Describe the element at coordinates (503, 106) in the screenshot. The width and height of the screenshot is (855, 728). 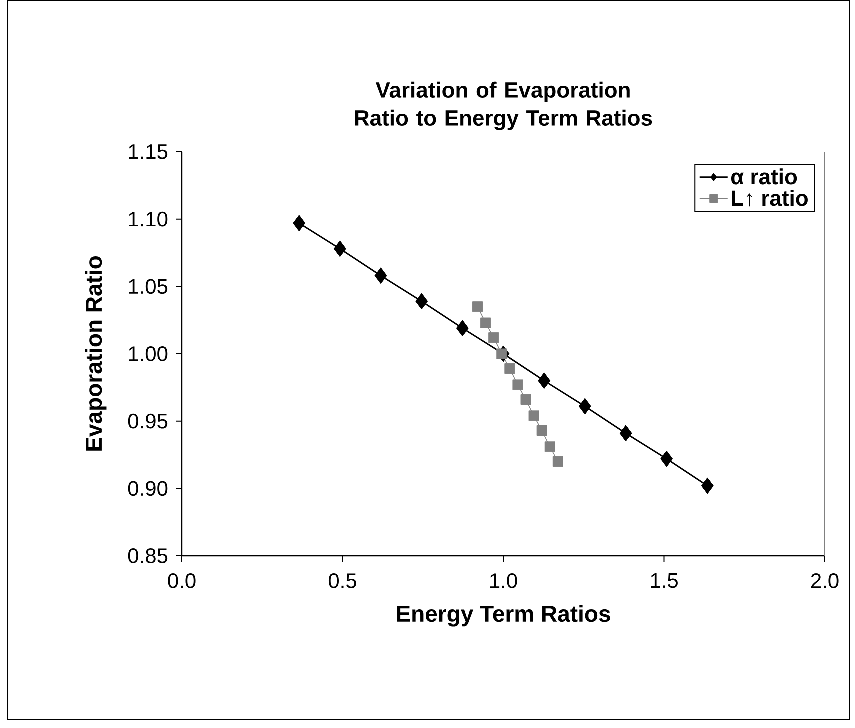
I see `chart-title: Variation of Evaporation Ratio to Energy Term Ratios` at that location.